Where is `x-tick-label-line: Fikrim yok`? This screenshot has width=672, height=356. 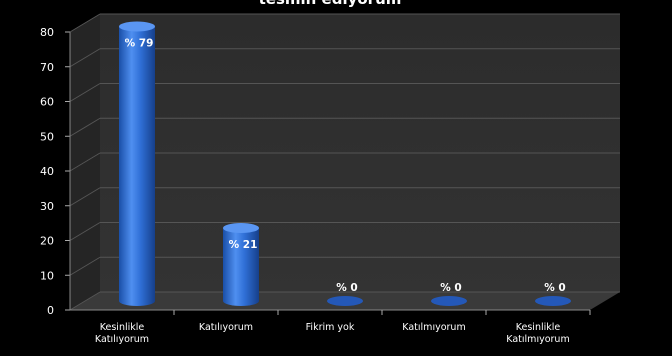 x-tick-label-line: Fikrim yok is located at coordinates (330, 327).